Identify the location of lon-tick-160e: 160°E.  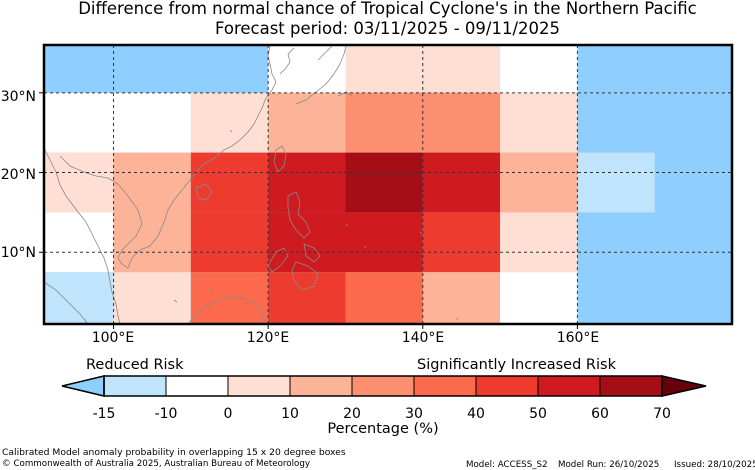
(578, 338).